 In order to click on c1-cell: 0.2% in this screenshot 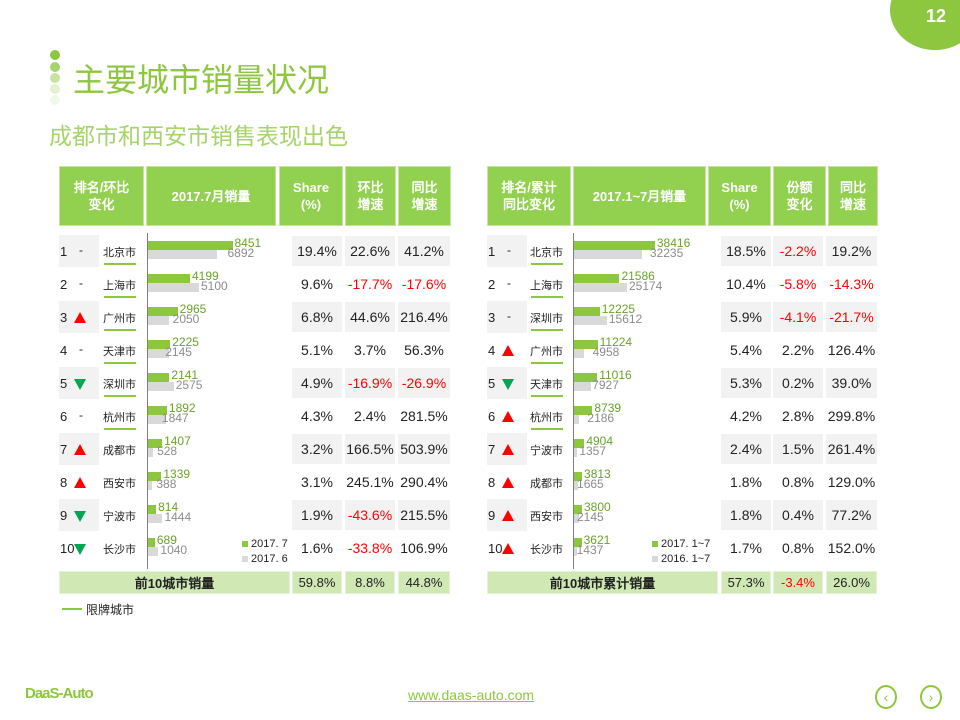, I will do `click(798, 383)`.